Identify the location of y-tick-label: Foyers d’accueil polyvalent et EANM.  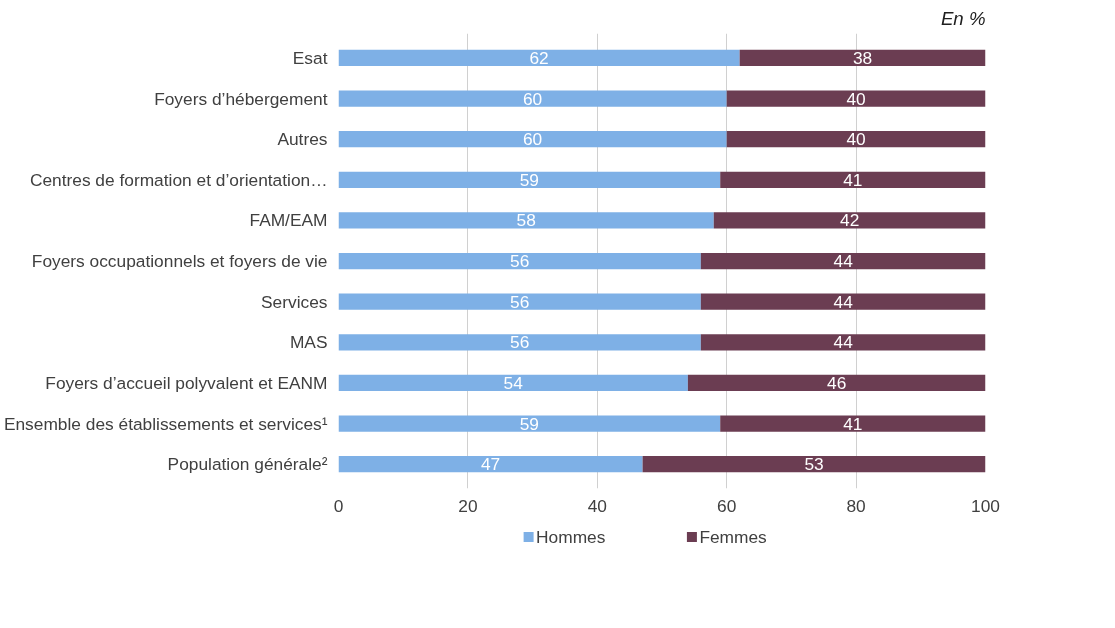
(186, 382).